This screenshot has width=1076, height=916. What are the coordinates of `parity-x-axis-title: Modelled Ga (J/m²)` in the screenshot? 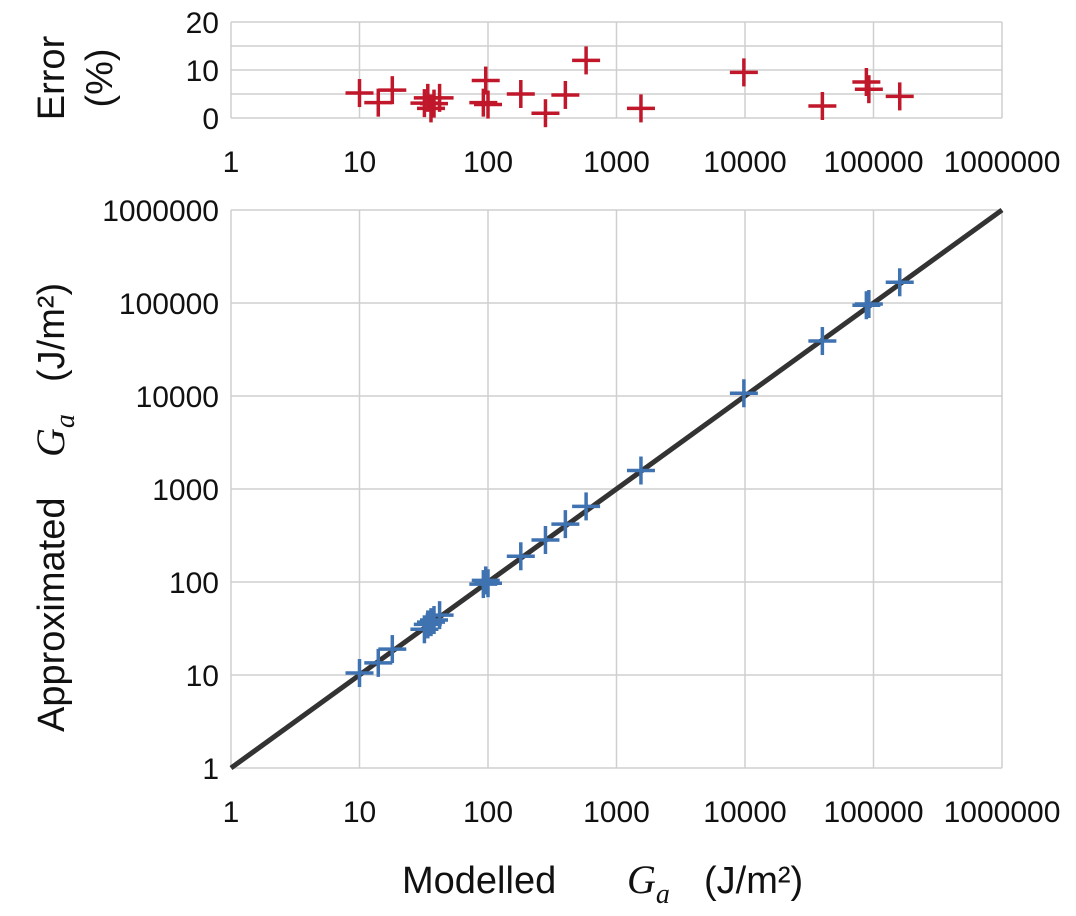 It's located at (602, 883).